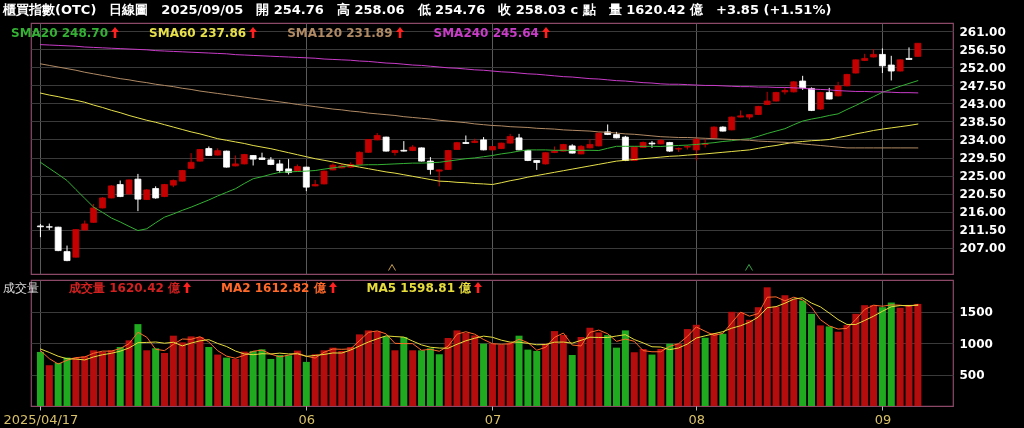  What do you see at coordinates (976, 312) in the screenshot?
I see `y-tick-label: 1500` at bounding box center [976, 312].